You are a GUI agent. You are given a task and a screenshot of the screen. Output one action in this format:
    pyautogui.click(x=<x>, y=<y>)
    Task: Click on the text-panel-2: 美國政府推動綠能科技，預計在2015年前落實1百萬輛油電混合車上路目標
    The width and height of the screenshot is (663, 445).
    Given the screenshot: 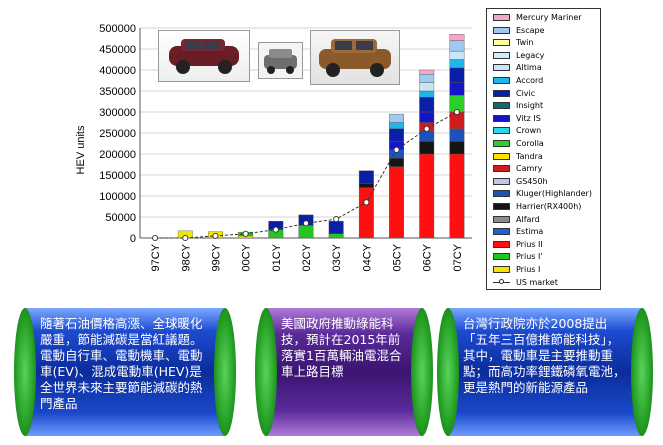 What is the action you would take?
    pyautogui.click(x=344, y=372)
    